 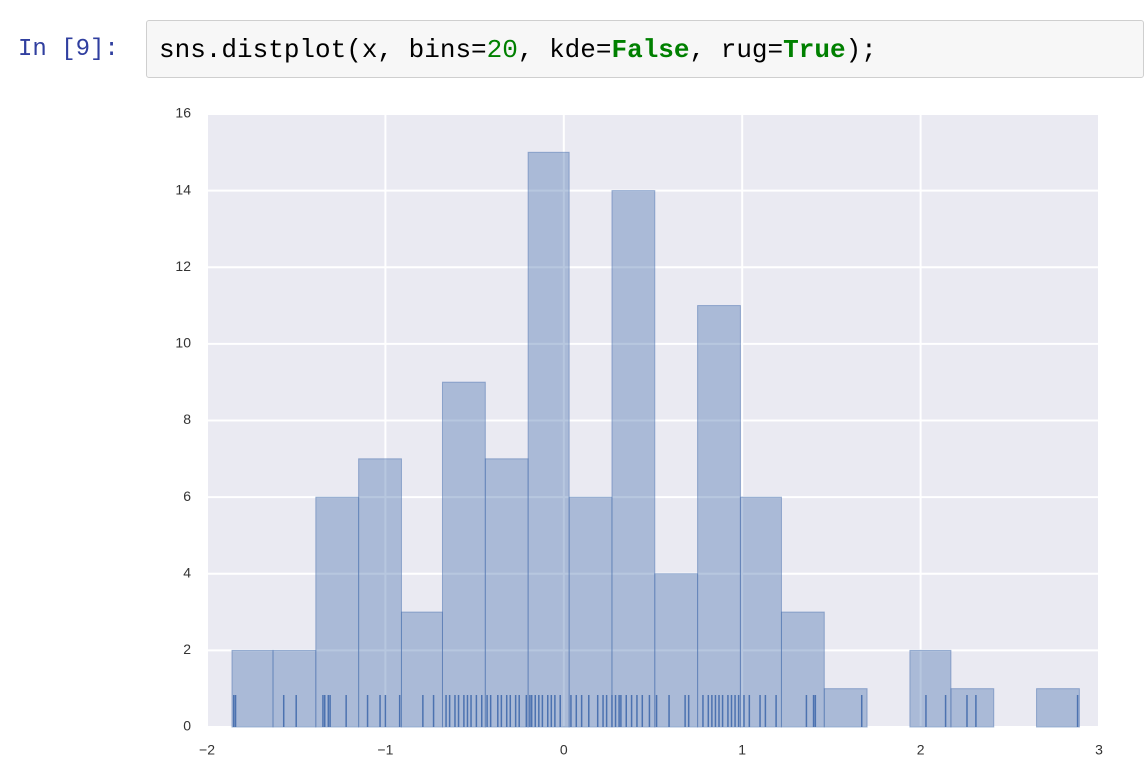 I want to click on code-token: True, so click(x=814, y=50).